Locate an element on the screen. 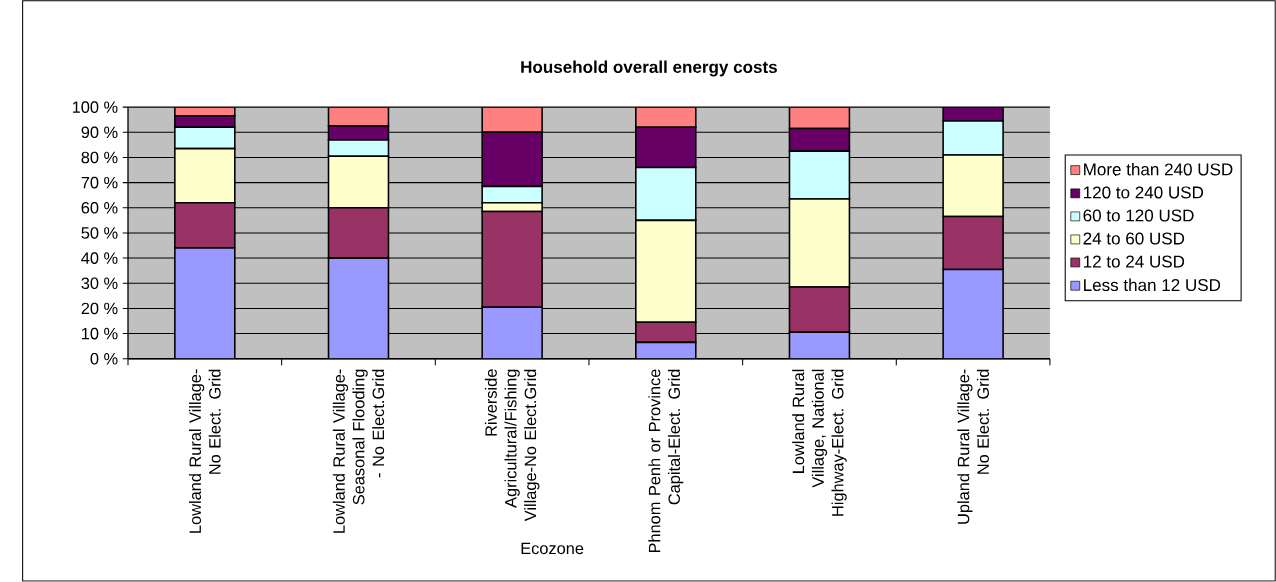 The height and width of the screenshot is (582, 1276). x-tick-label: Phnom Penh or Province Capital-Elect. Grid is located at coordinates (666, 461).